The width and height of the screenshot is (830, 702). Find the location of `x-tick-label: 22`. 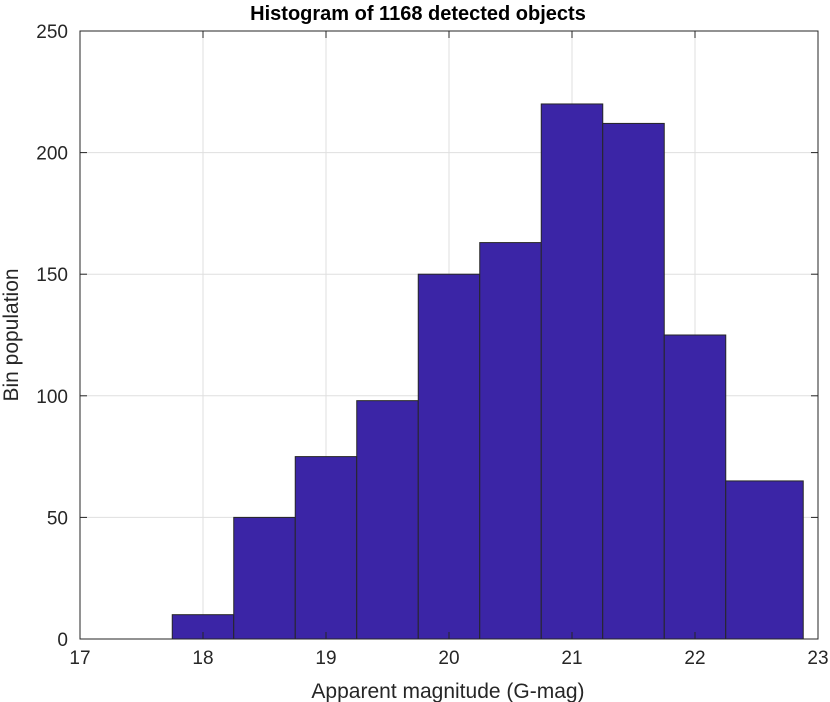

x-tick-label: 22 is located at coordinates (694, 658).